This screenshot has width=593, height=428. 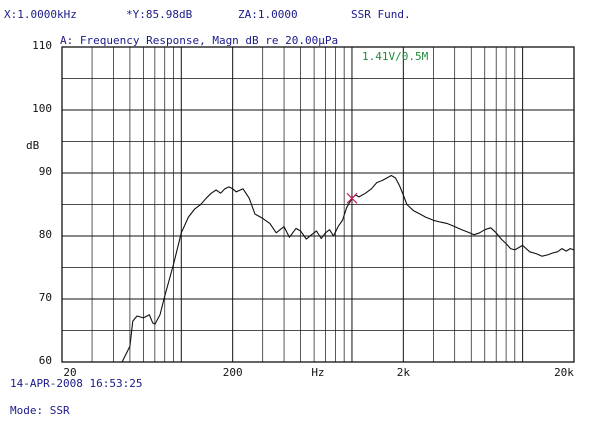 What do you see at coordinates (70, 372) in the screenshot?
I see `x-tick-label: 20` at bounding box center [70, 372].